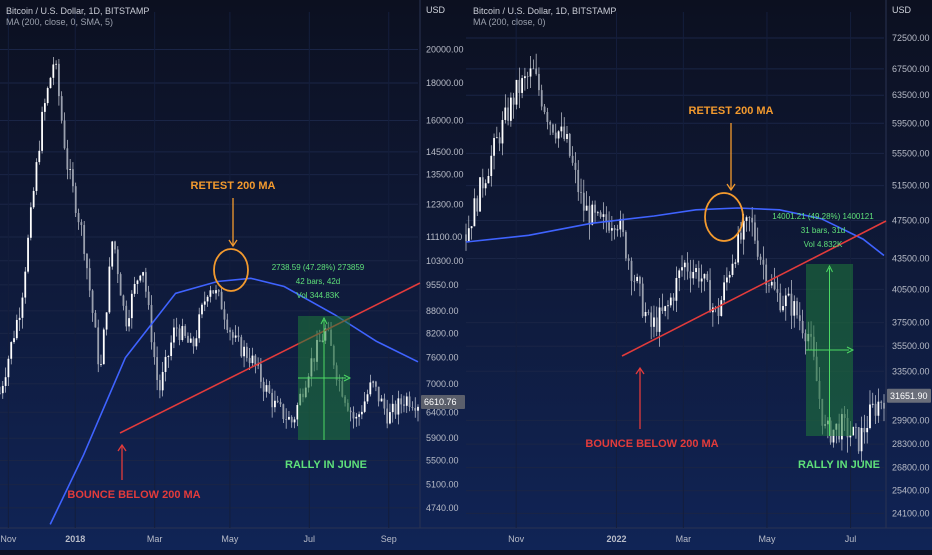 This screenshot has width=932, height=555. Describe the element at coordinates (60, 22) in the screenshot. I see `indicator-label: MA (200, close, 0, SMA, 5)` at that location.